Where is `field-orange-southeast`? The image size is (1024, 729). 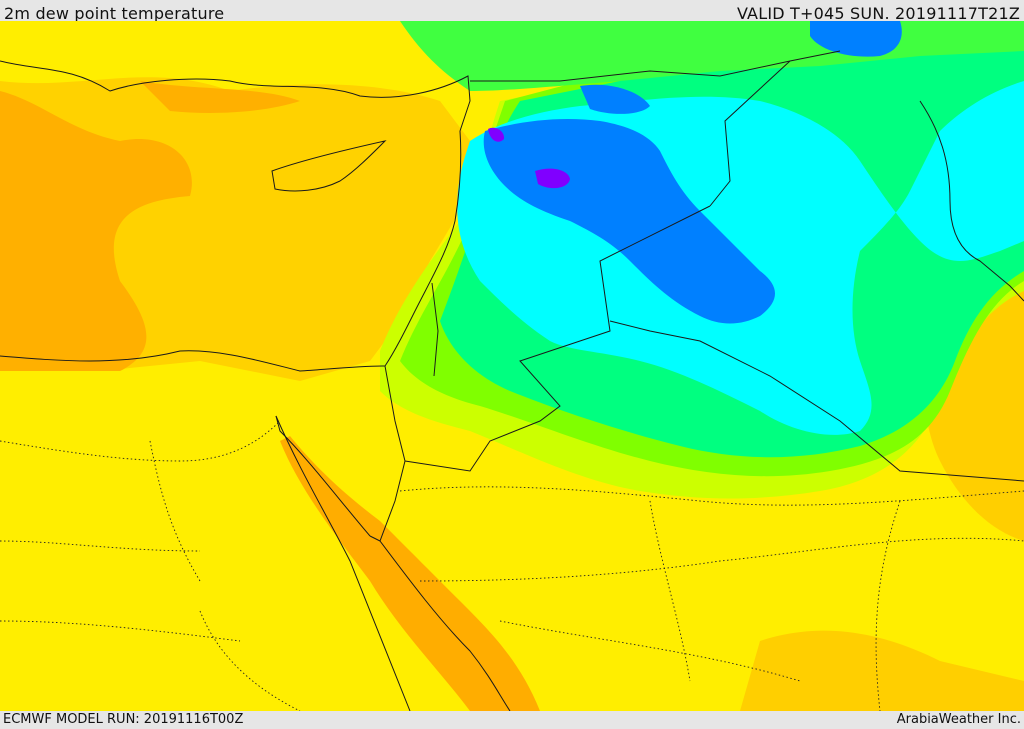 field-orange-southeast is located at coordinates (882, 670).